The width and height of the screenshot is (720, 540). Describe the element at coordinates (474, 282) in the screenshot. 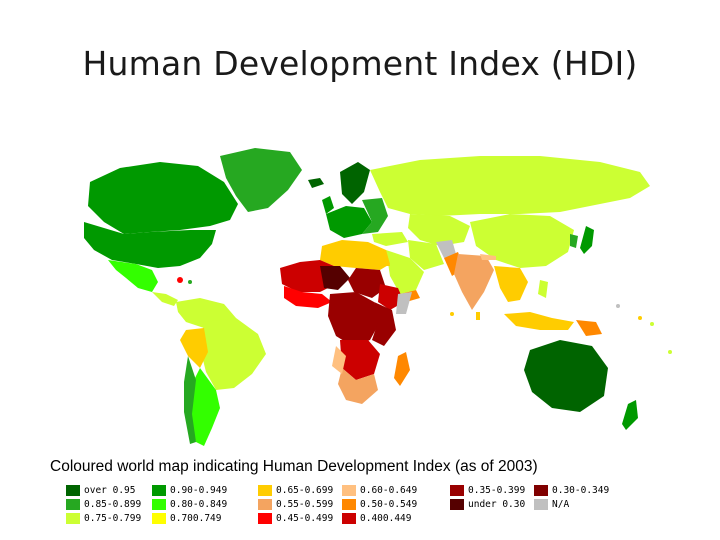

I see `region-india` at that location.